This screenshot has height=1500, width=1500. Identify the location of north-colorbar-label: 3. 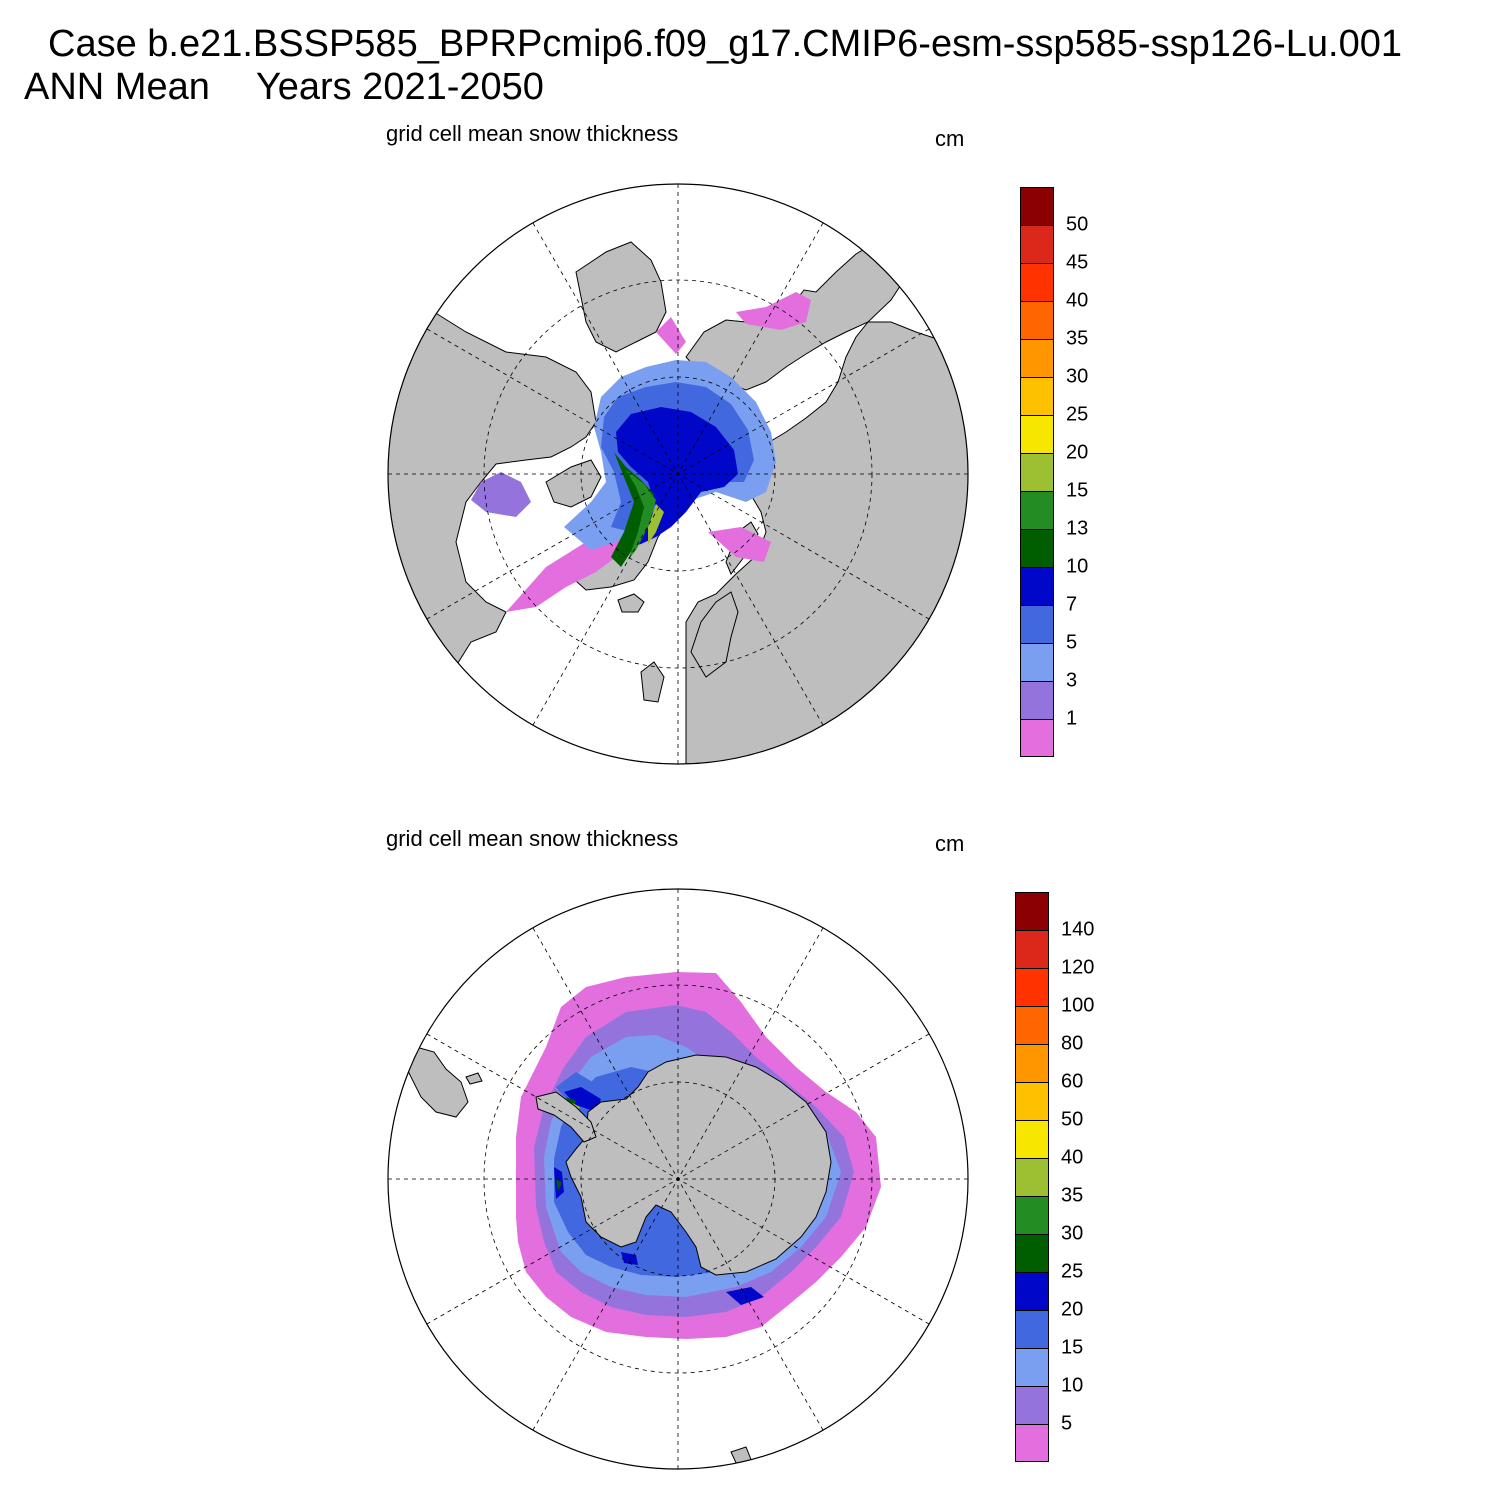
(1072, 680).